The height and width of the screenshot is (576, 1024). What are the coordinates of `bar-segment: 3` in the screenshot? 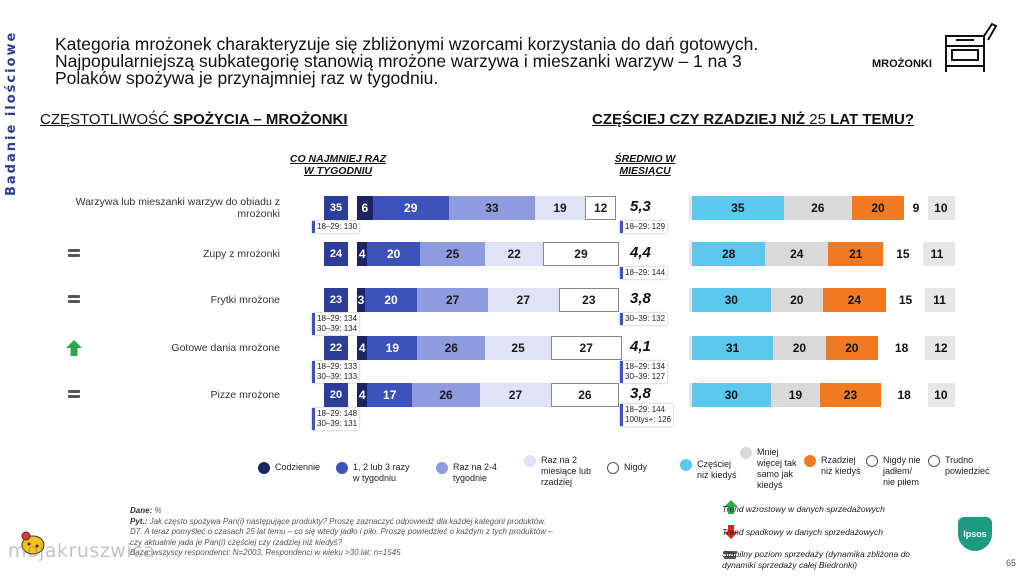 It's located at (361, 300).